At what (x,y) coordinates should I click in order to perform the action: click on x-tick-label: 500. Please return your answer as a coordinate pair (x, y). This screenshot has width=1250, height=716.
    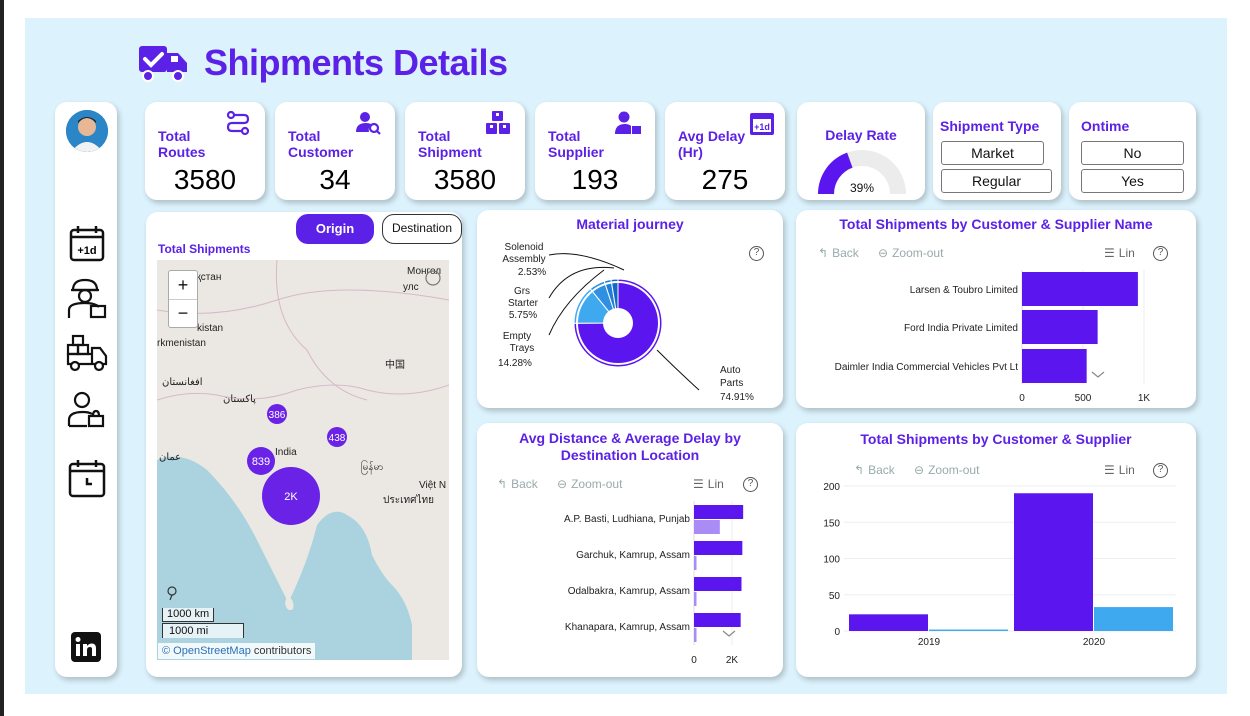
    Looking at the image, I should click on (1083, 398).